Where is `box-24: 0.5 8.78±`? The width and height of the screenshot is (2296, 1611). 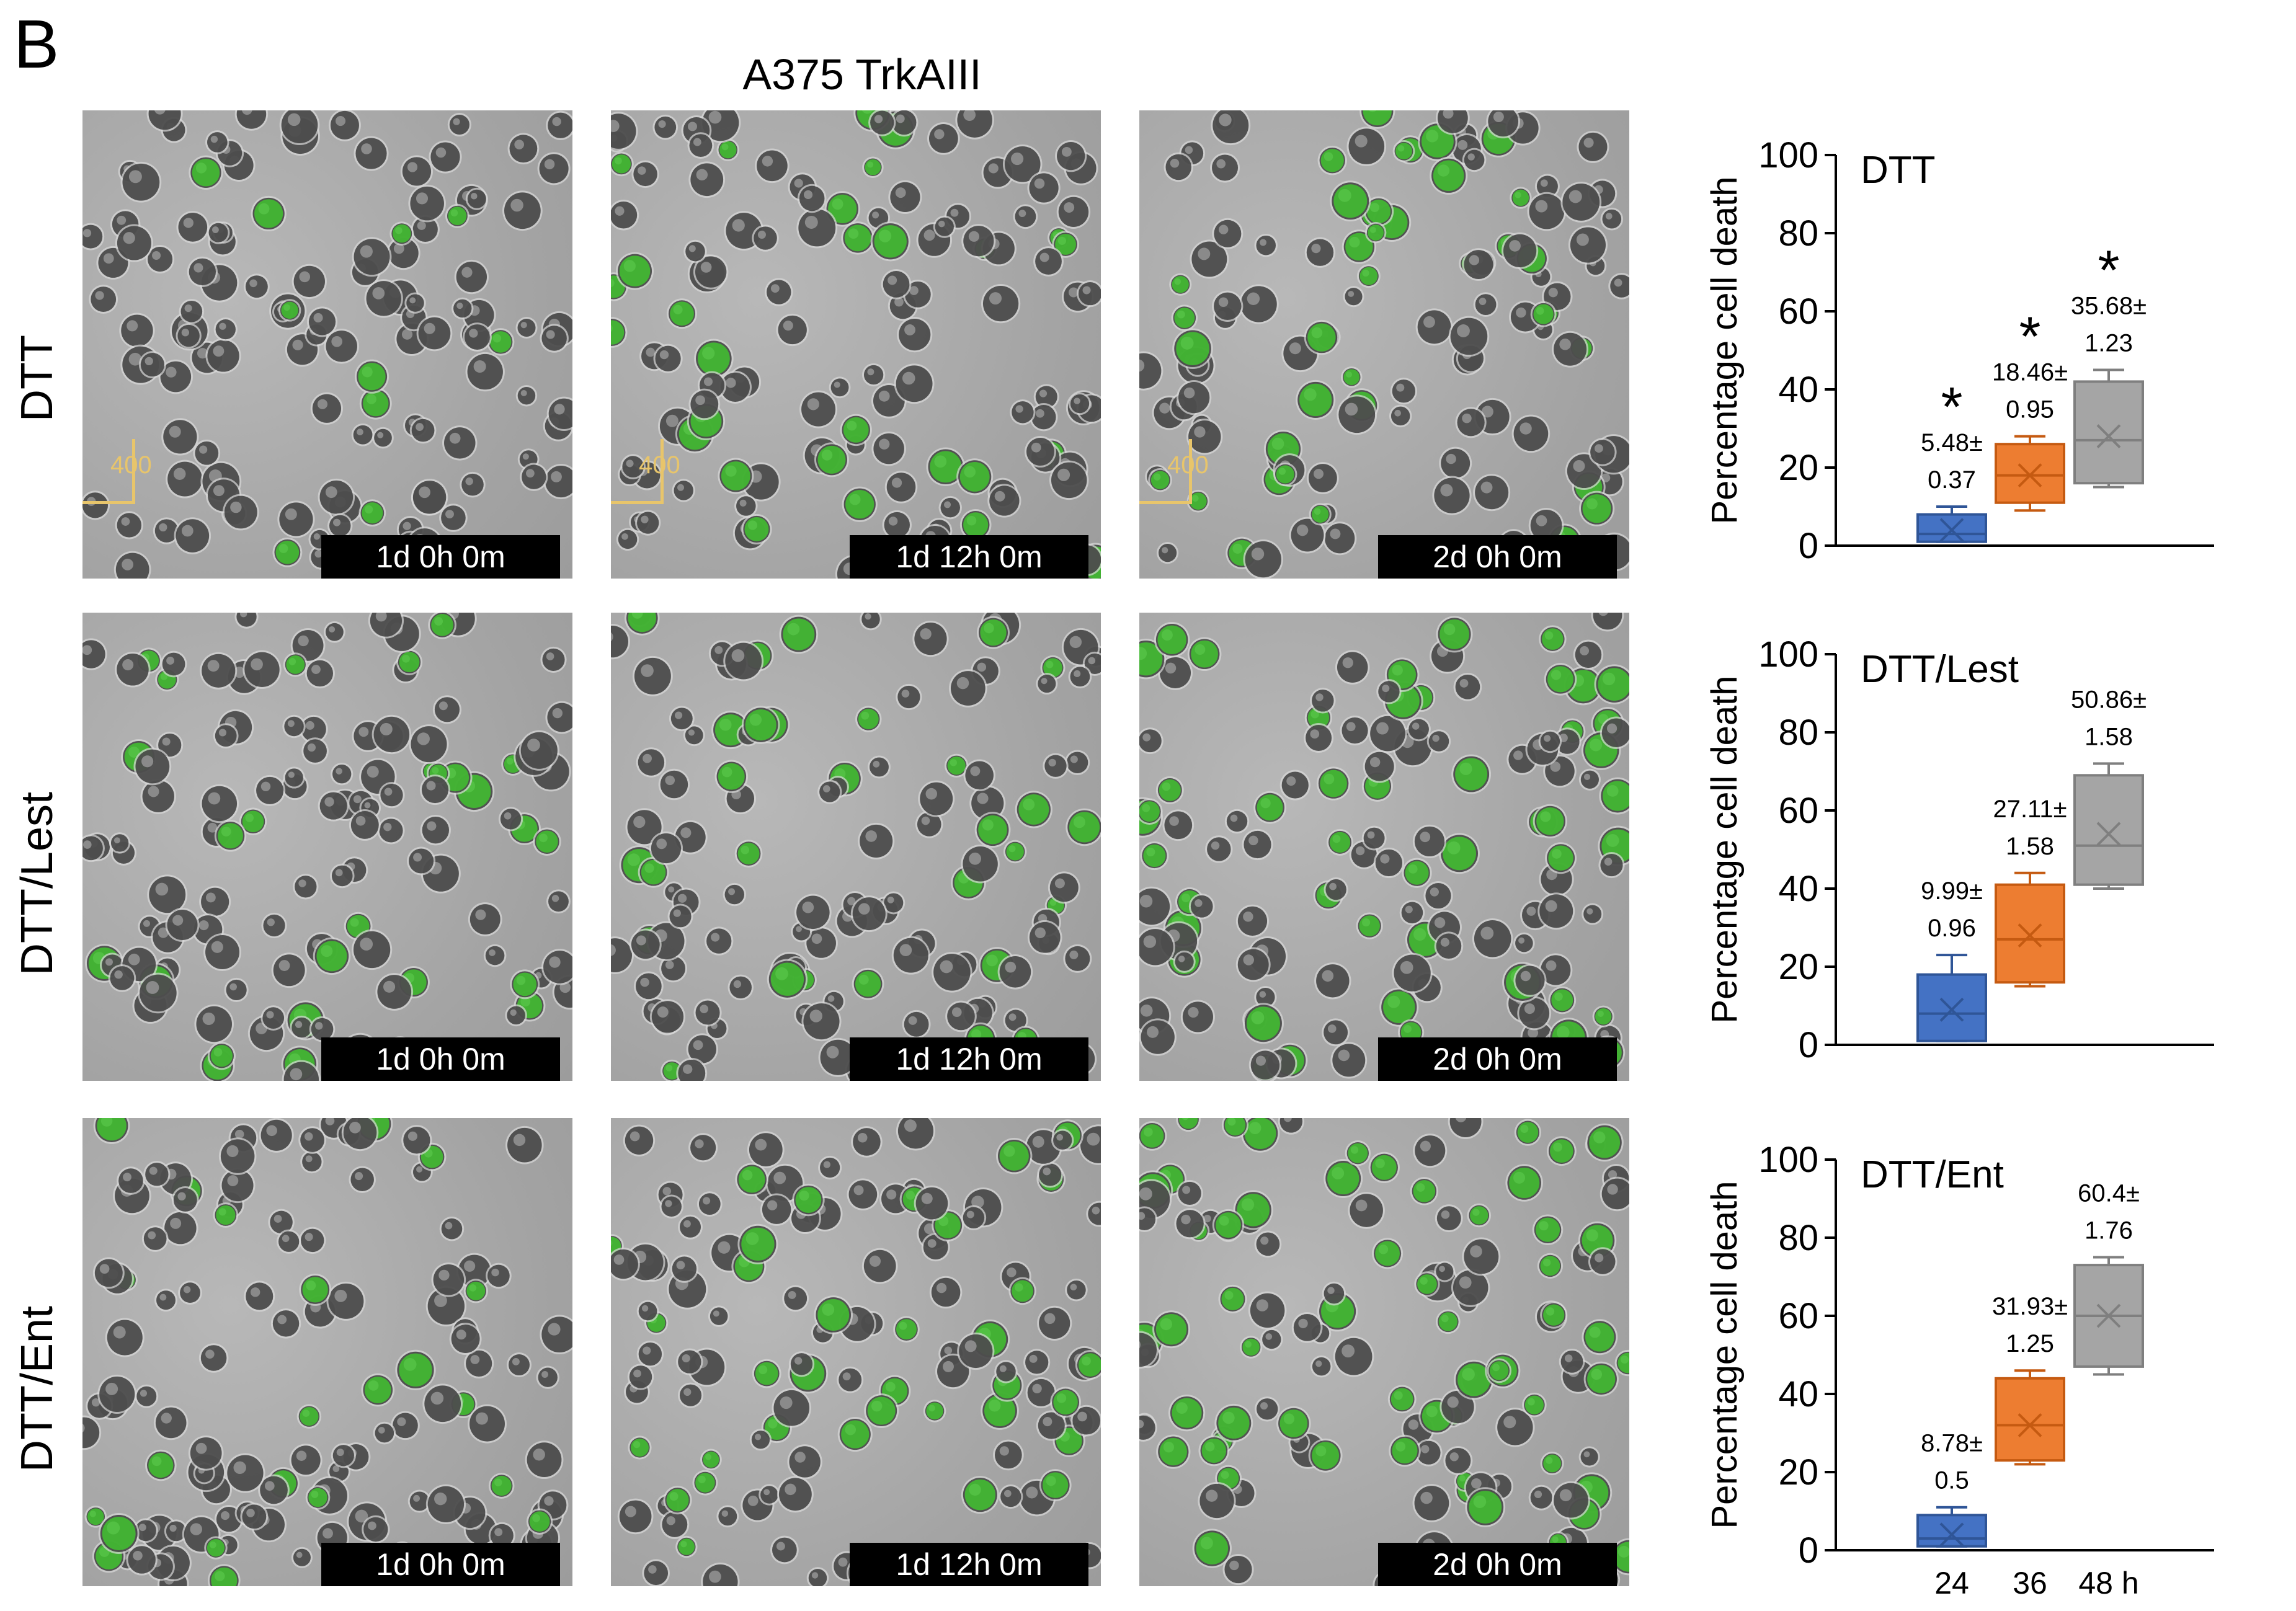
box-24: 0.5 8.78± is located at coordinates (1951, 1489).